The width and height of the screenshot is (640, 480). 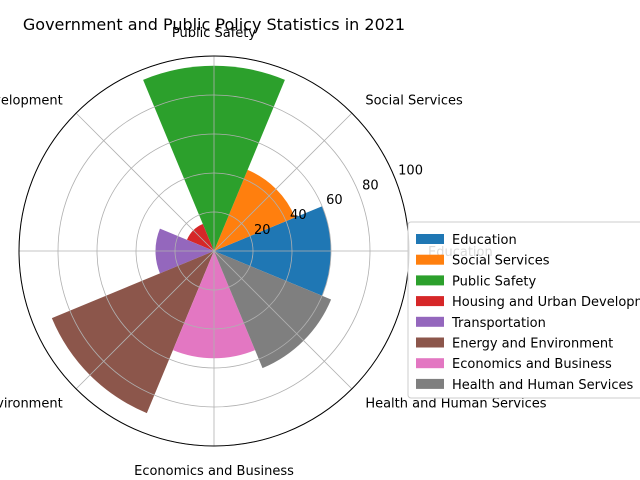 What do you see at coordinates (532, 364) in the screenshot?
I see `legend-label: Economics and Business` at bounding box center [532, 364].